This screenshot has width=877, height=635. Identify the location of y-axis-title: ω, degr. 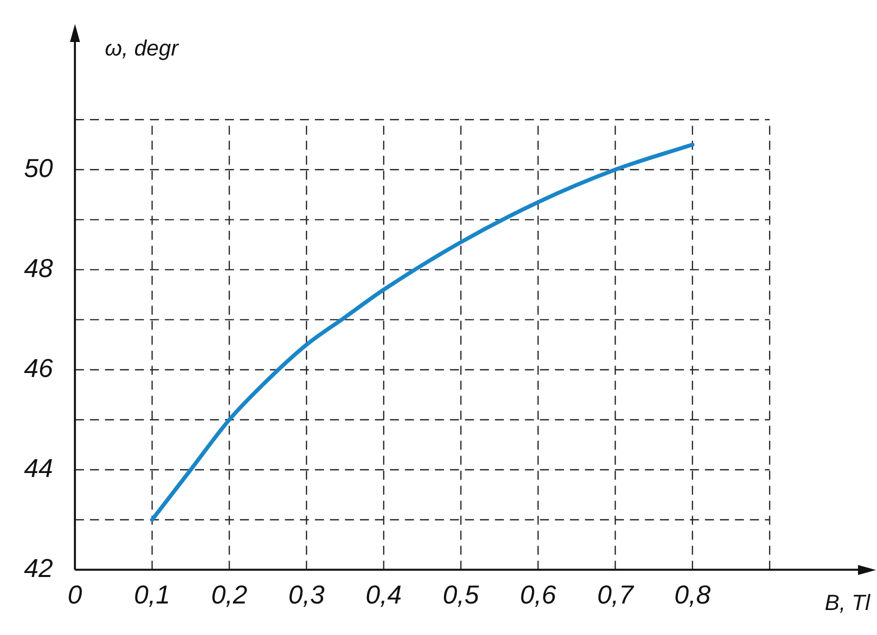
(142, 48).